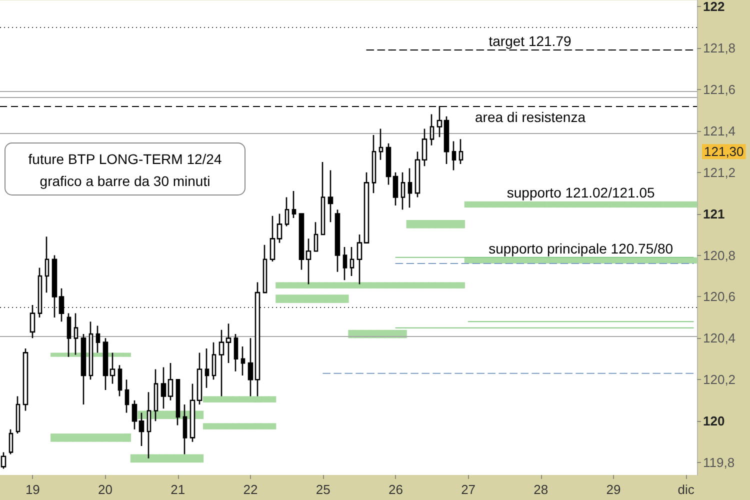 The image size is (750, 500). I want to click on x-tick-label: 28, so click(541, 489).